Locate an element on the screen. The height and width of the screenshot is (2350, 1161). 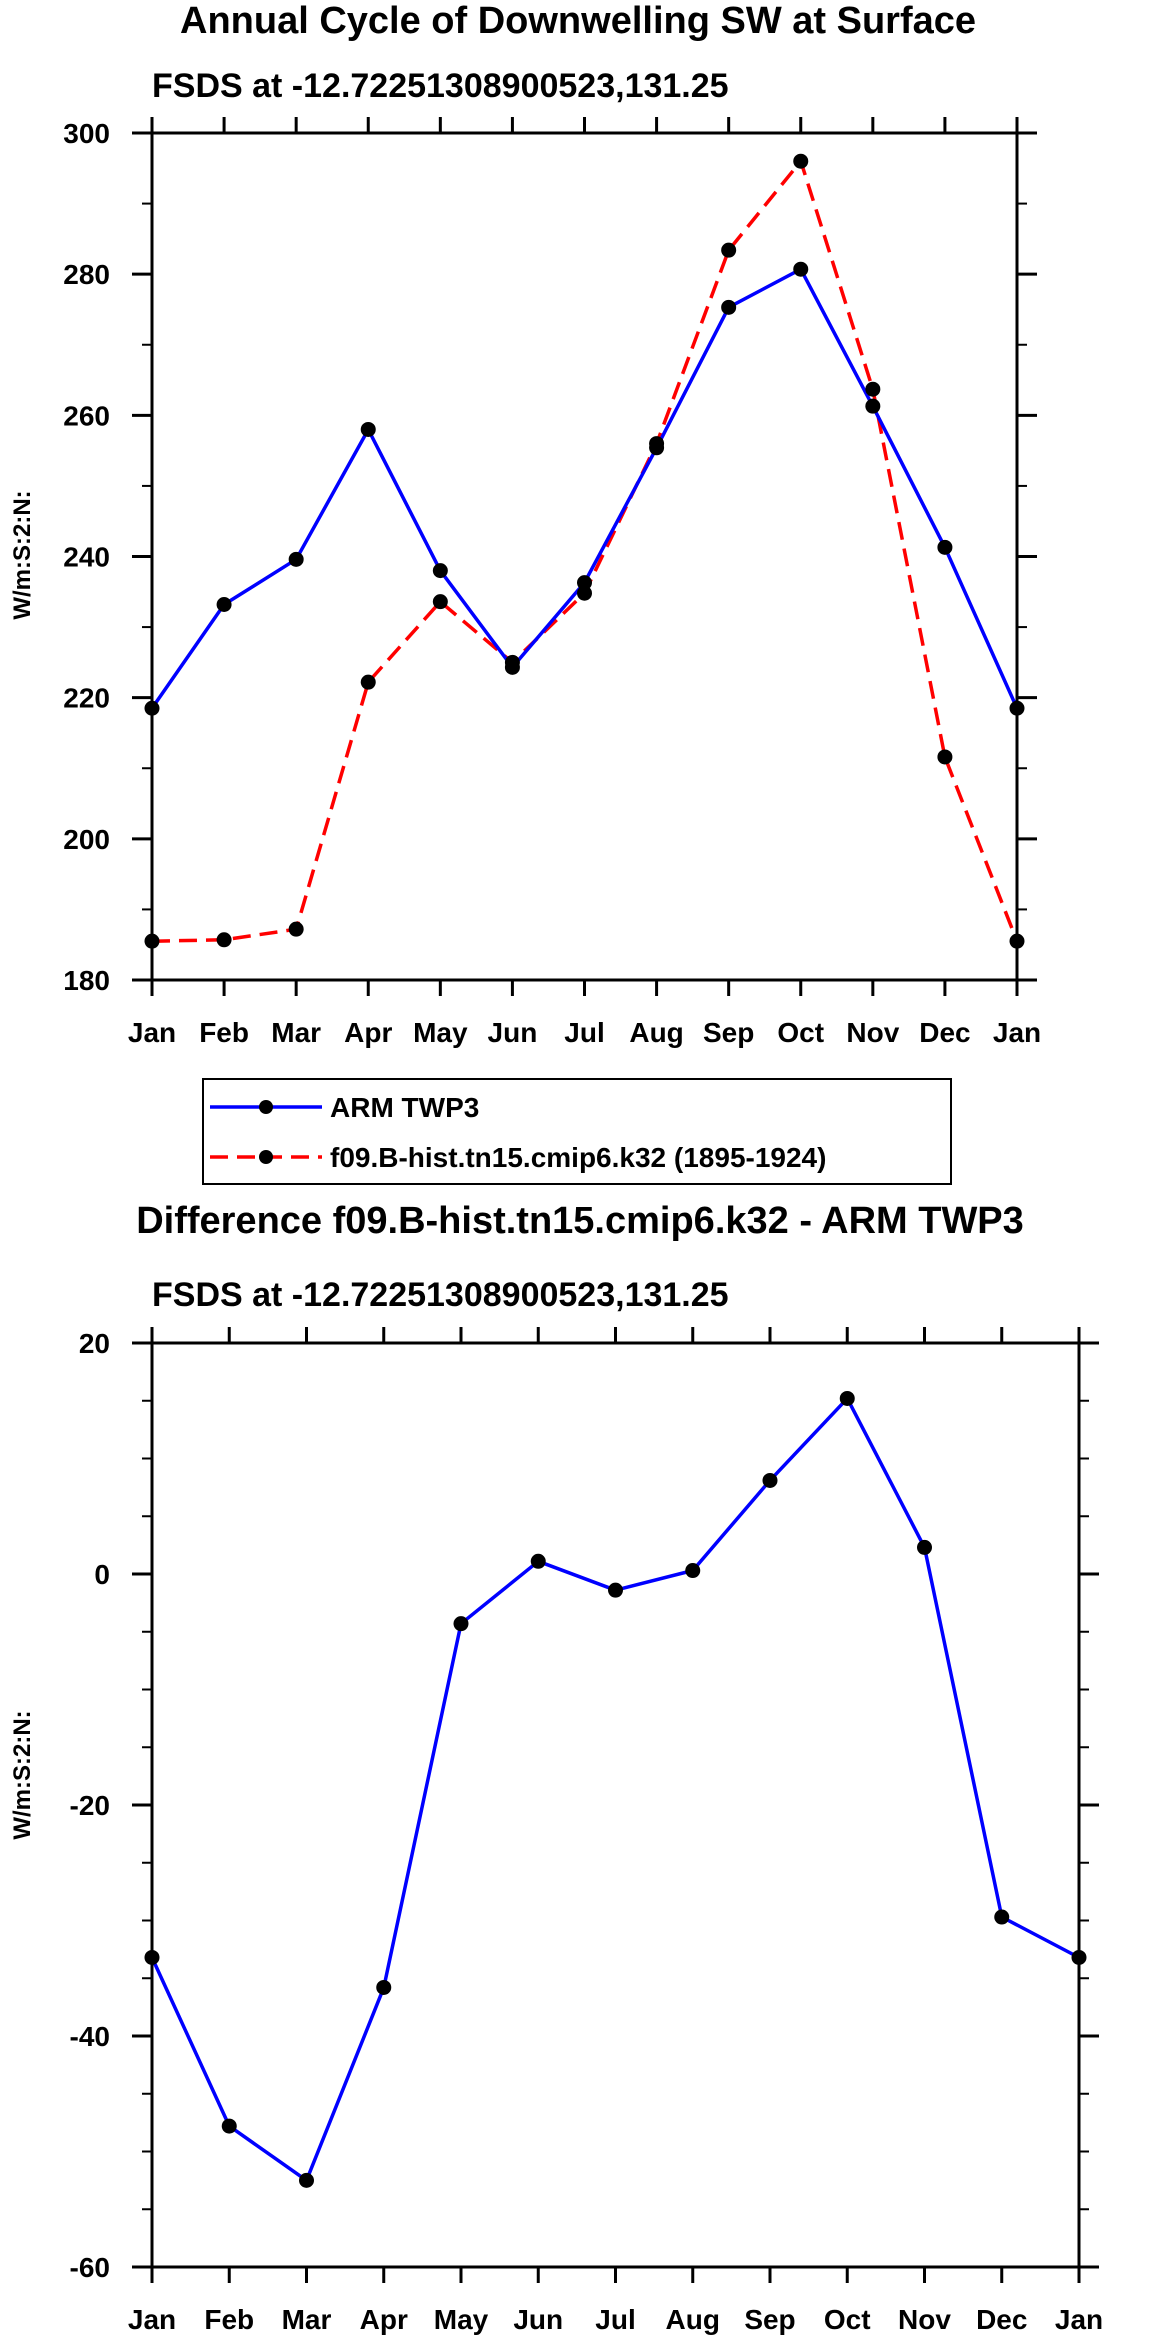
y-tick-label: 180 is located at coordinates (86, 980).